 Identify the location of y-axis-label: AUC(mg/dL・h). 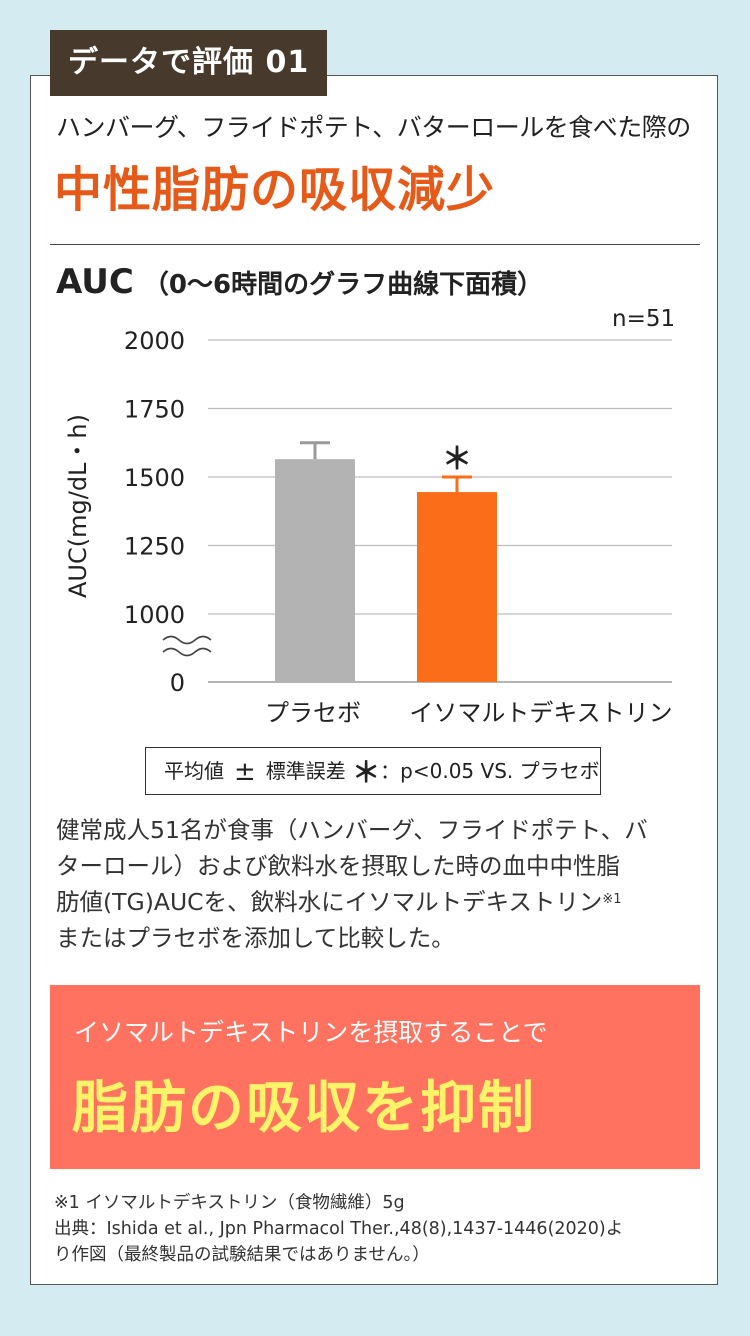
(78, 506).